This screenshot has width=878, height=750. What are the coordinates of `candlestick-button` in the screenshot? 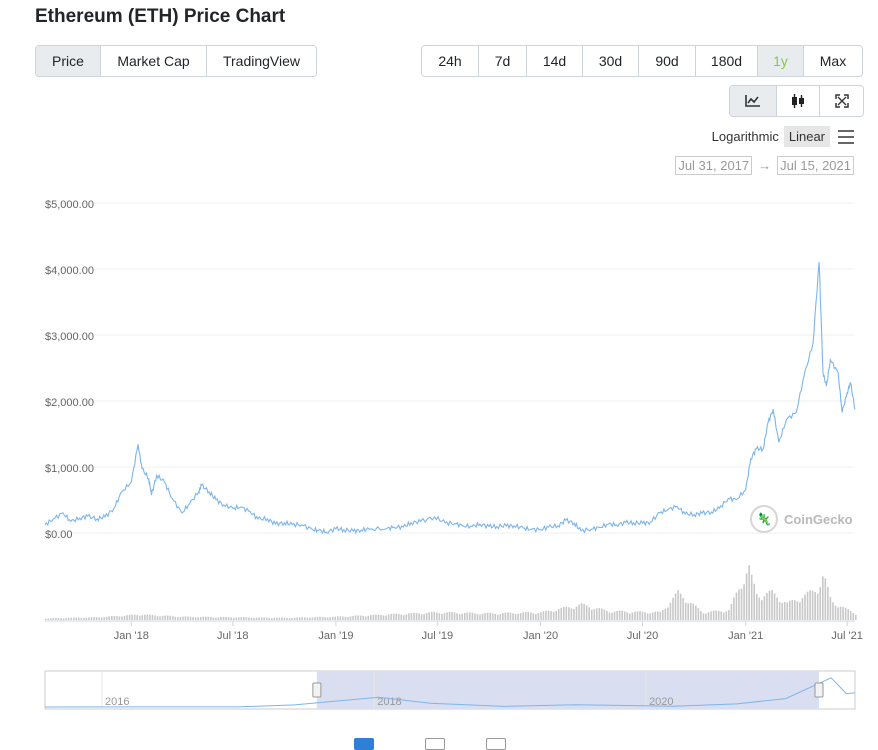 It's located at (797, 101).